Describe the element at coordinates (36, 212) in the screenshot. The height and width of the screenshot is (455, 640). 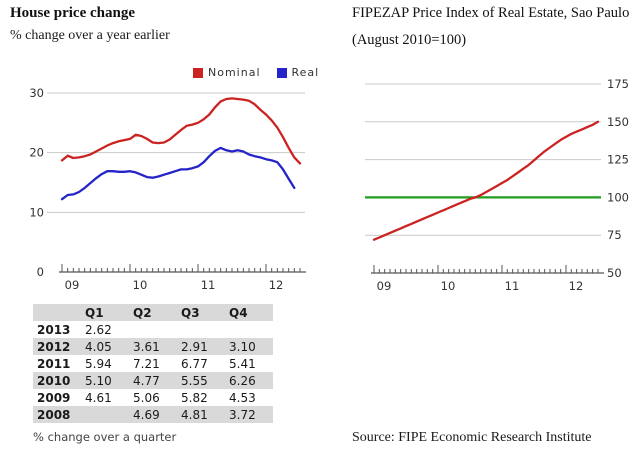
I see `y-axis-label: 10` at that location.